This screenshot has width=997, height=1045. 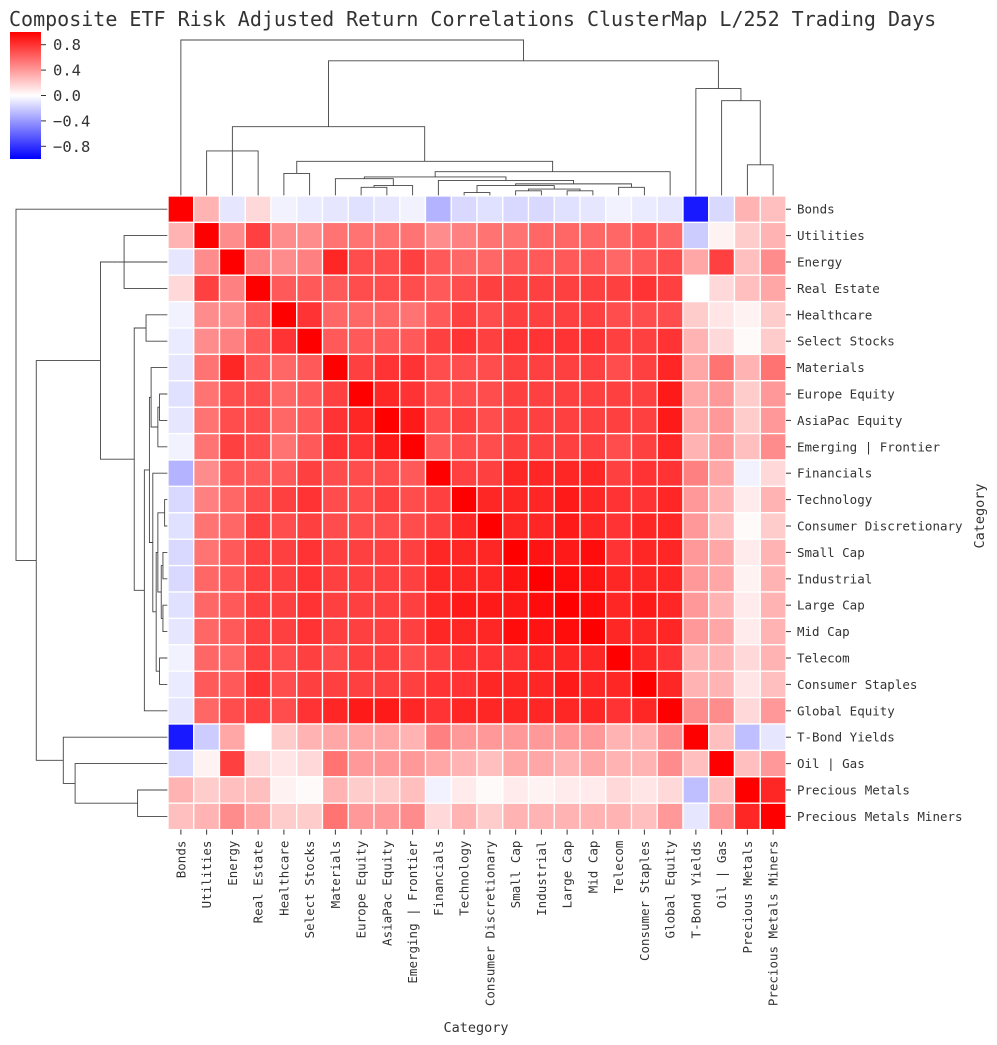 I want to click on colorbar: 0.8 0.4 0.0 −0.4 −0.8, so click(x=50, y=95).